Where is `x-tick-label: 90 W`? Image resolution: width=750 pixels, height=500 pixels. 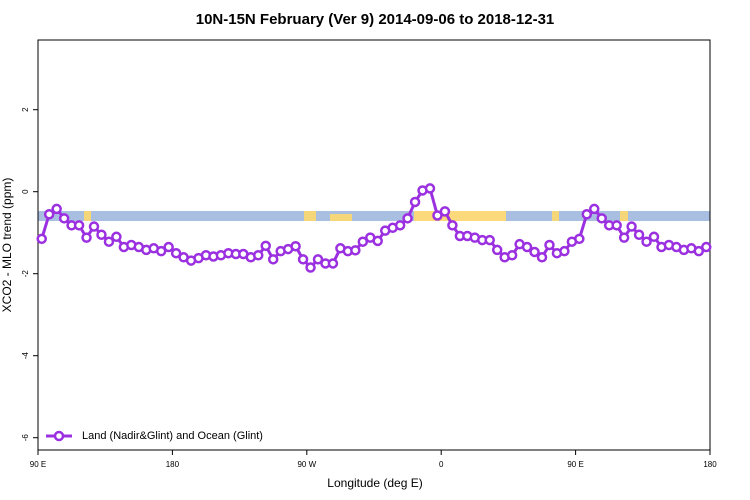 x-tick-label: 90 W is located at coordinates (306, 464).